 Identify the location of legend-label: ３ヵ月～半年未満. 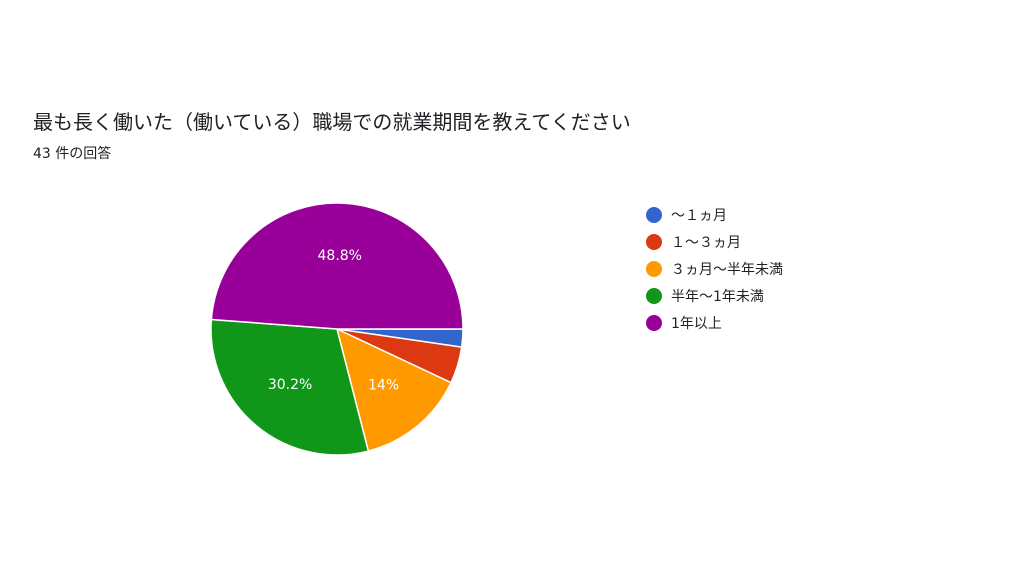
(727, 269).